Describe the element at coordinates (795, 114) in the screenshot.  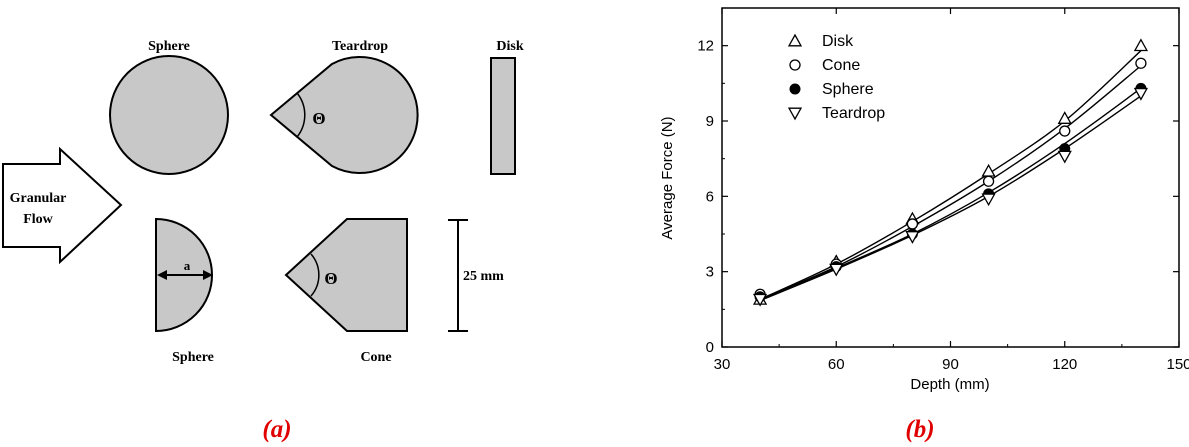
I see `legend-marker-teardrop` at that location.